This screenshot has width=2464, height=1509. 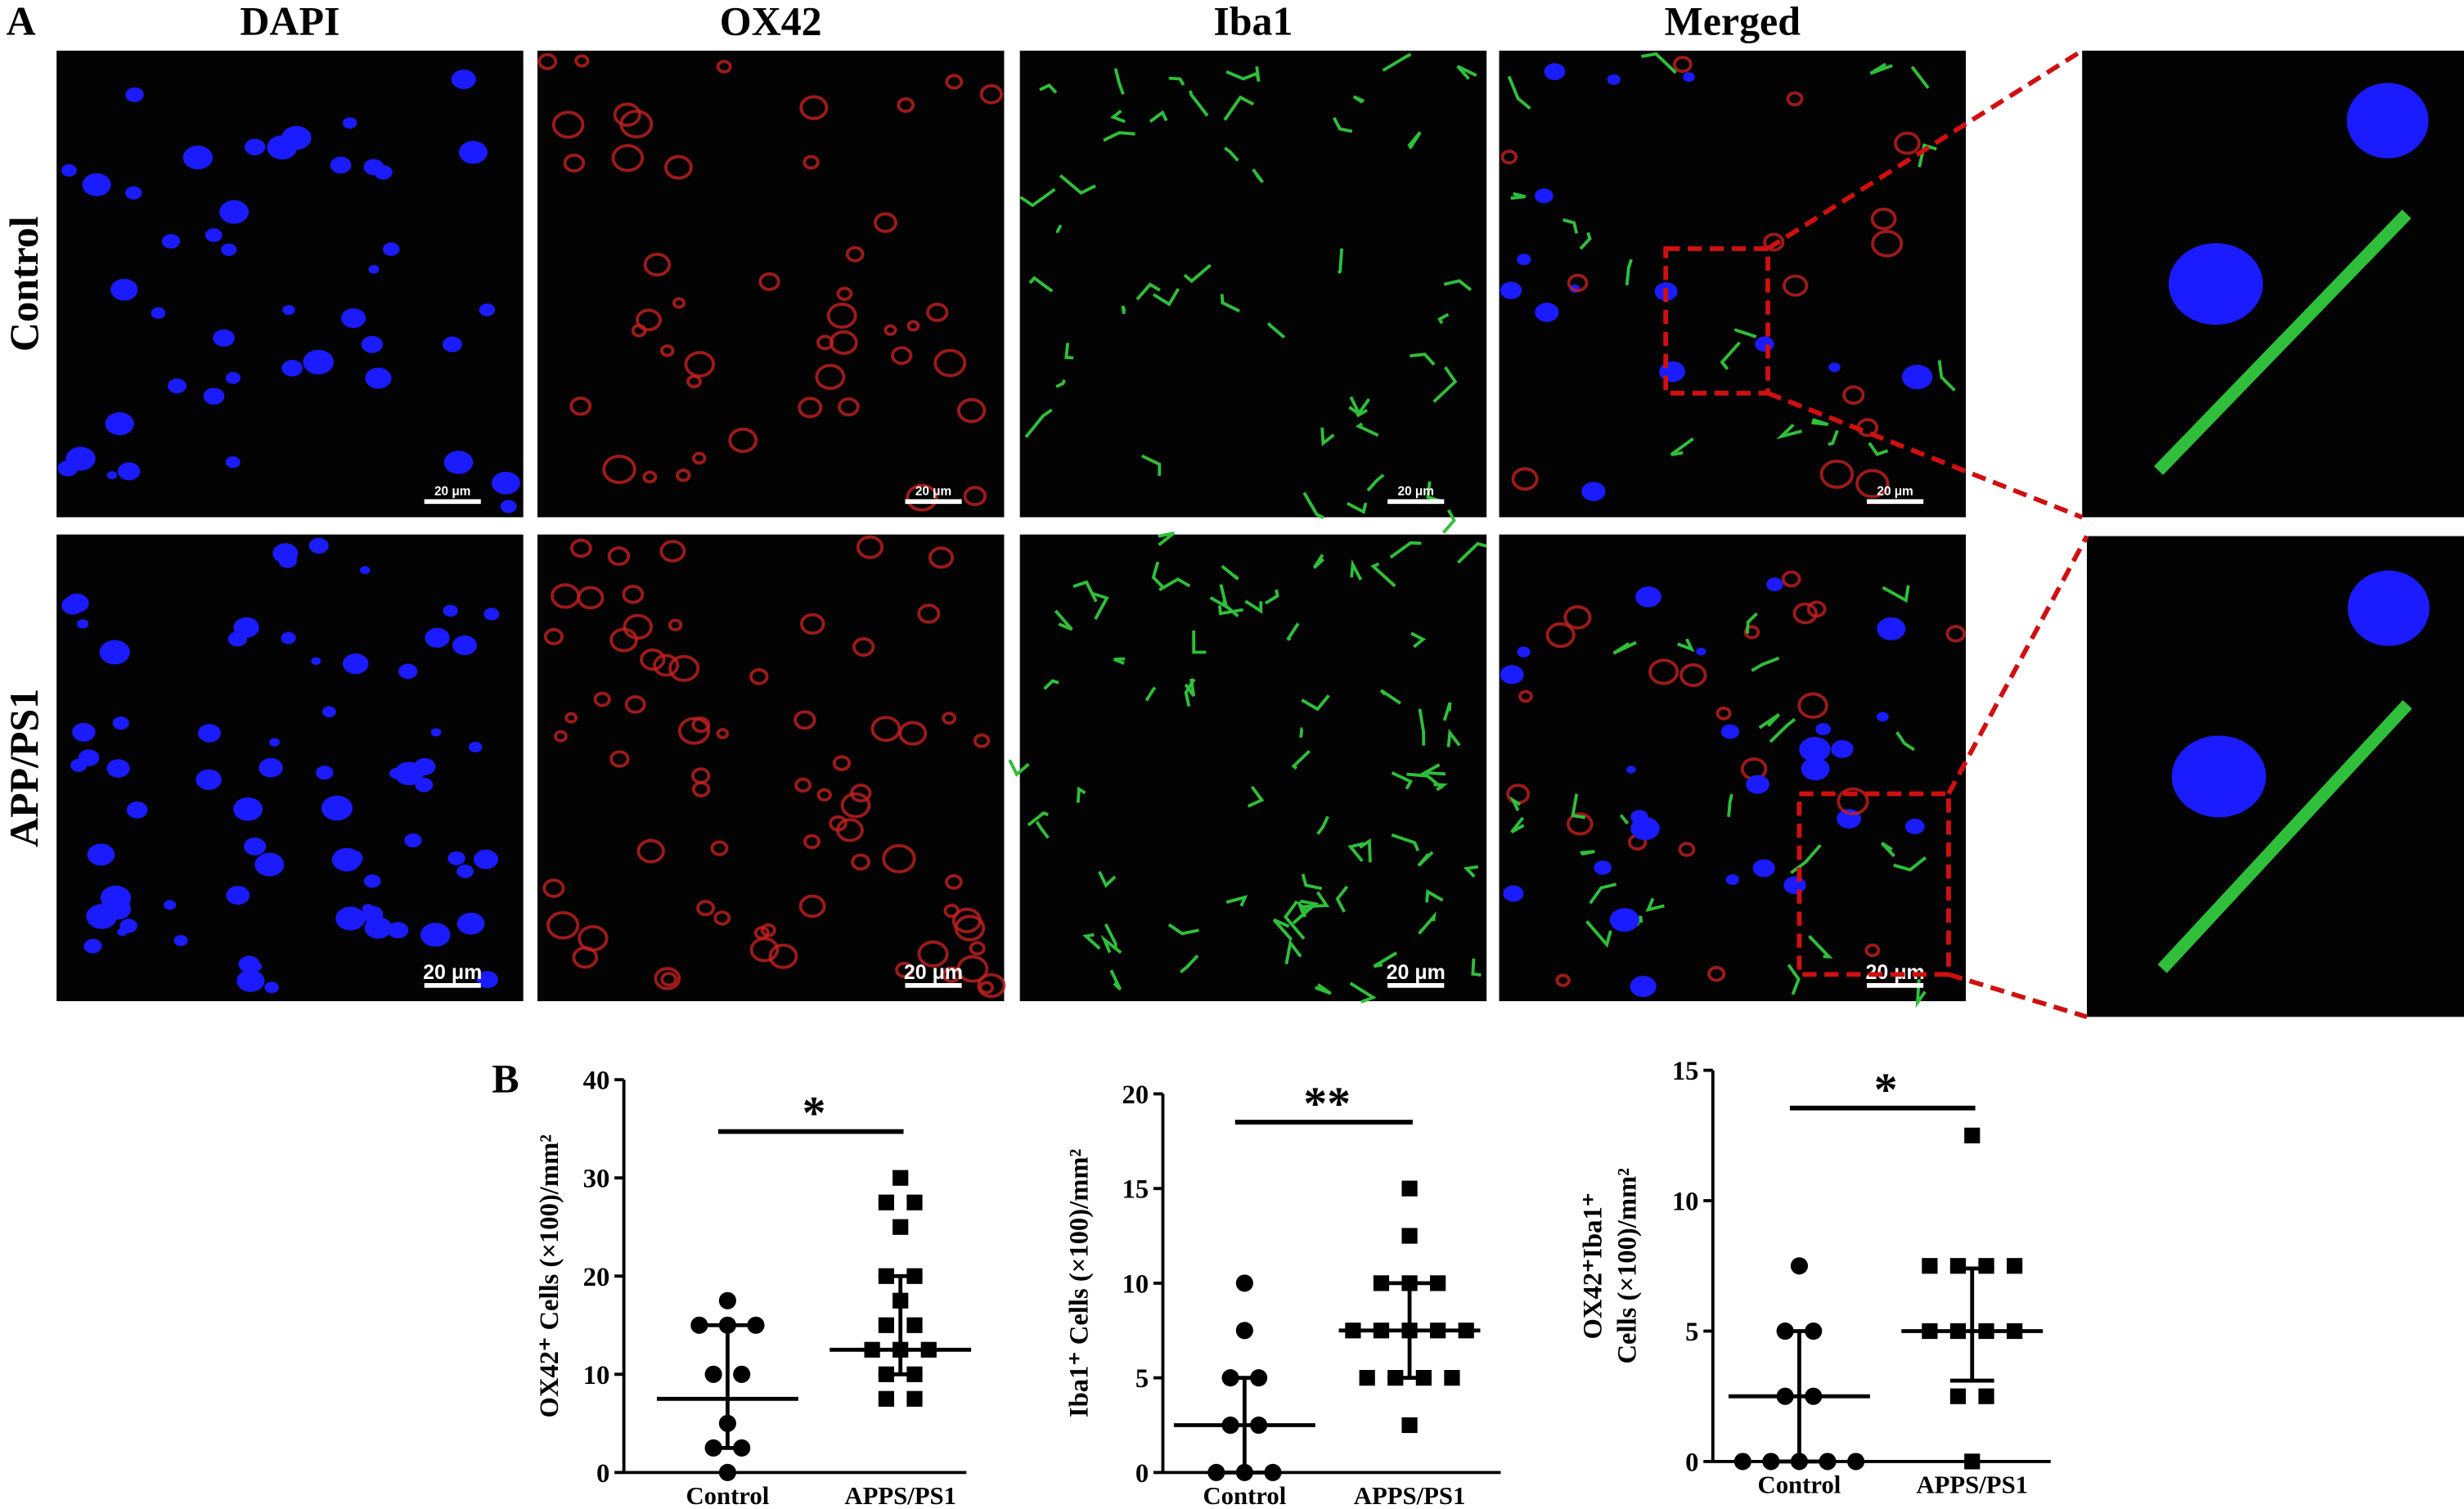 What do you see at coordinates (506, 1078) in the screenshot?
I see `panel-label: B` at bounding box center [506, 1078].